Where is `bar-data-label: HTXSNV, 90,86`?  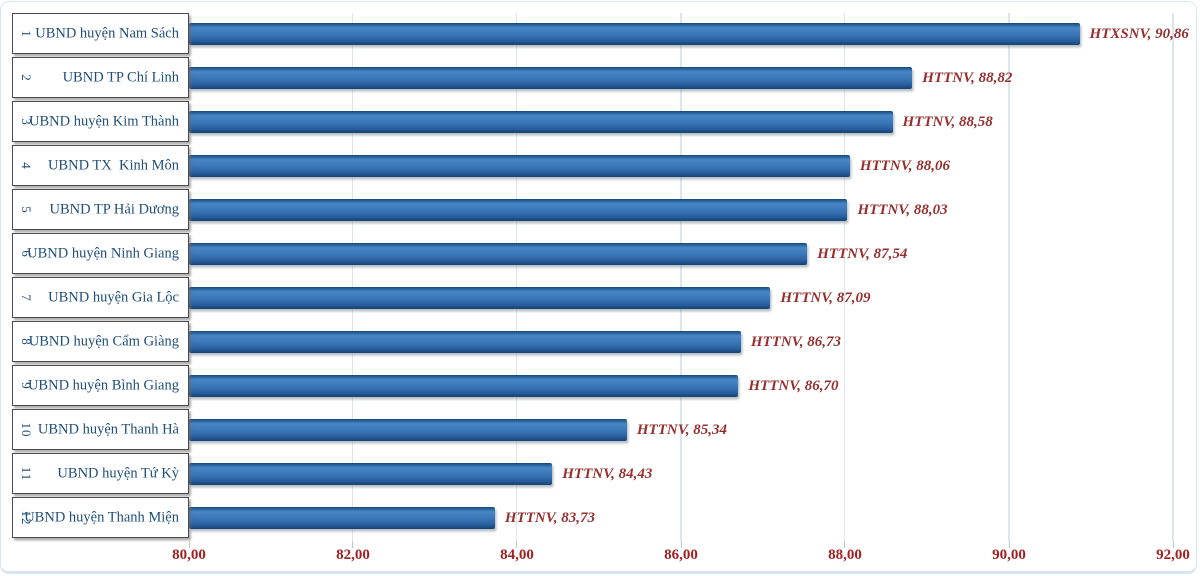 bar-data-label: HTXSNV, 90,86 is located at coordinates (1139, 34).